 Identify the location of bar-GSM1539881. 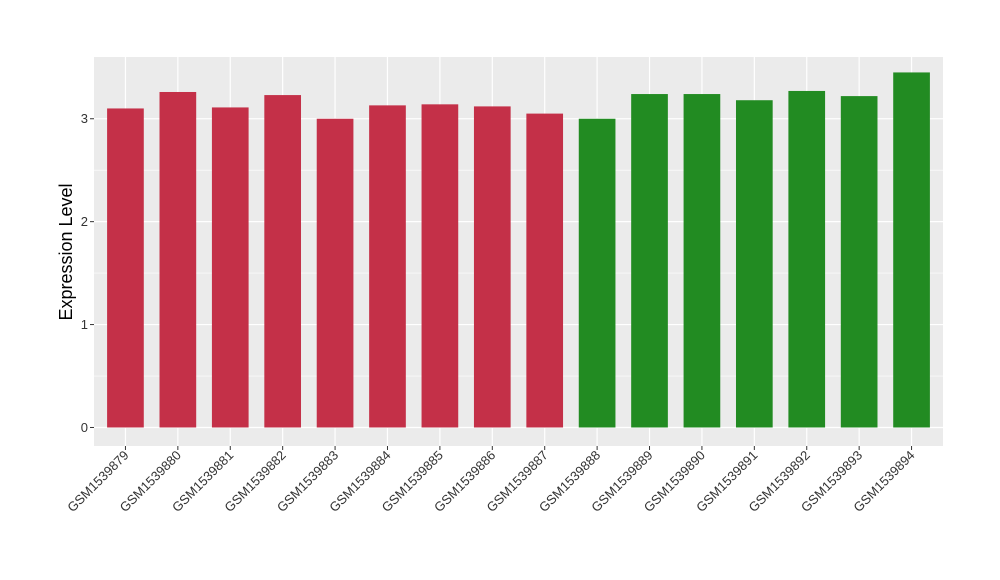
(230, 267).